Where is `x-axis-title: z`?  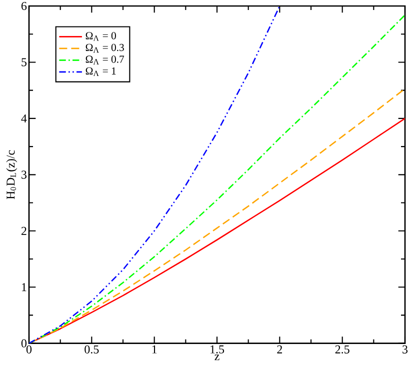 x-axis-title: z is located at coordinates (217, 357).